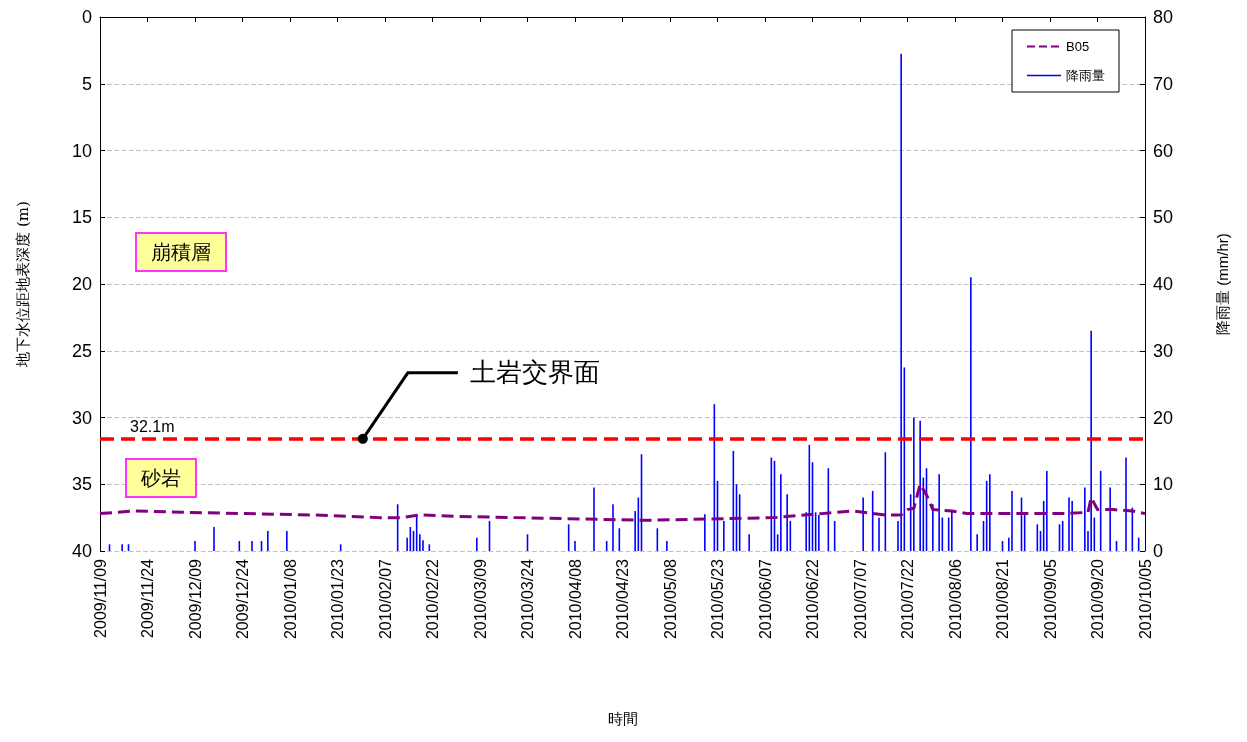 This screenshot has height=742, width=1247. What do you see at coordinates (1078, 46) in the screenshot?
I see `legend-label: B05` at bounding box center [1078, 46].